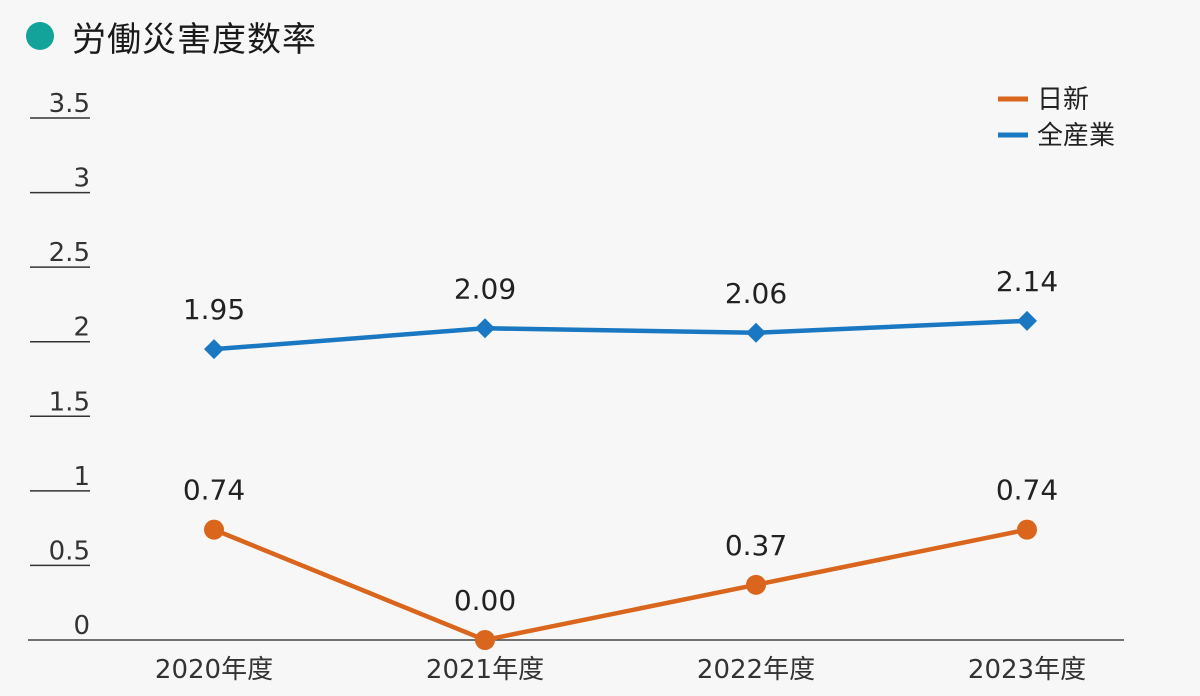  I want to click on legend-label: 日新, so click(1063, 100).